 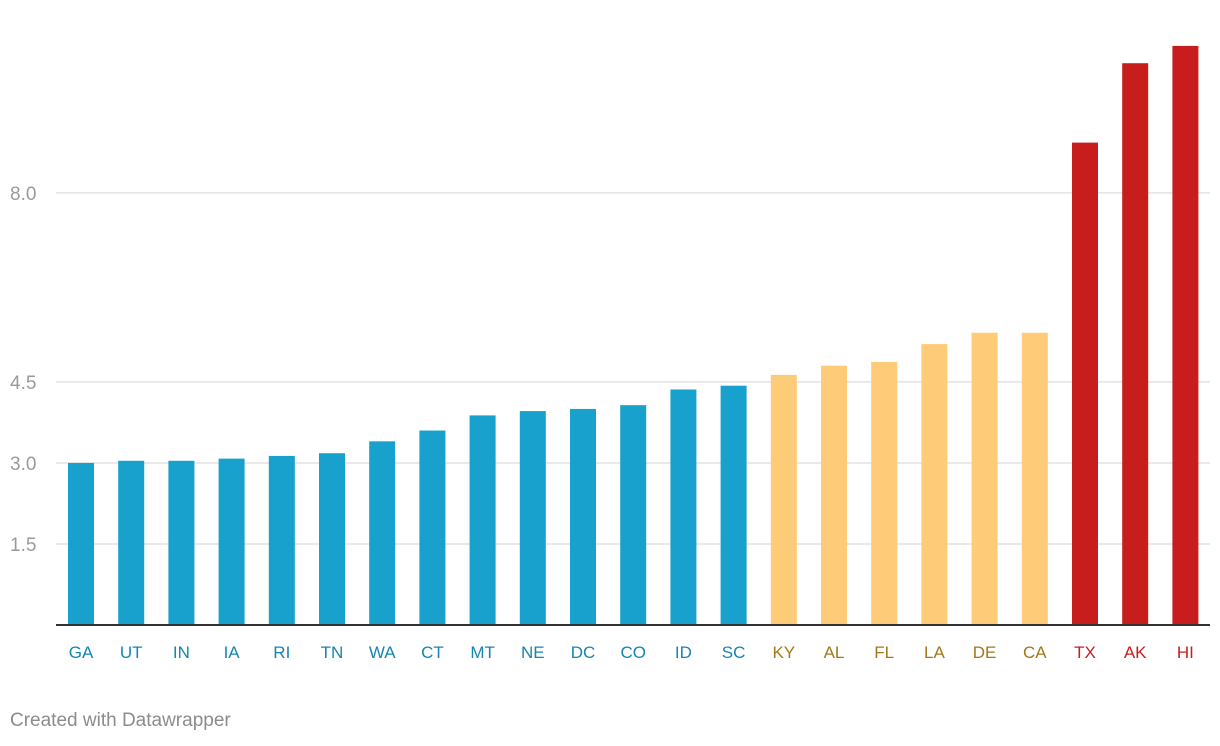 What do you see at coordinates (482, 520) in the screenshot?
I see `bar-mt` at bounding box center [482, 520].